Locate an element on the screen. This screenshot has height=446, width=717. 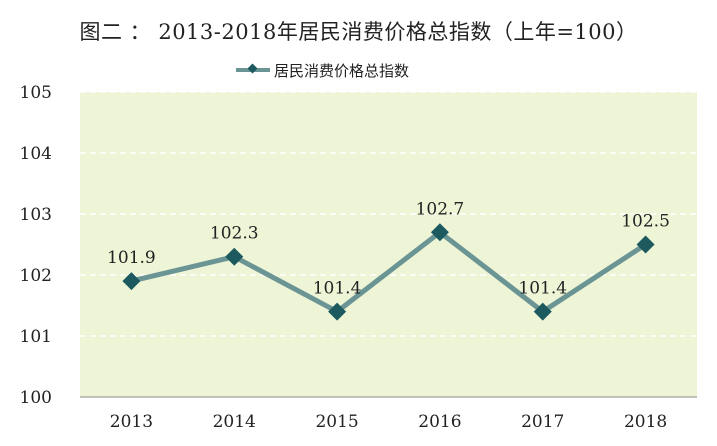
legend: 居民消费价格总指数 is located at coordinates (322, 70).